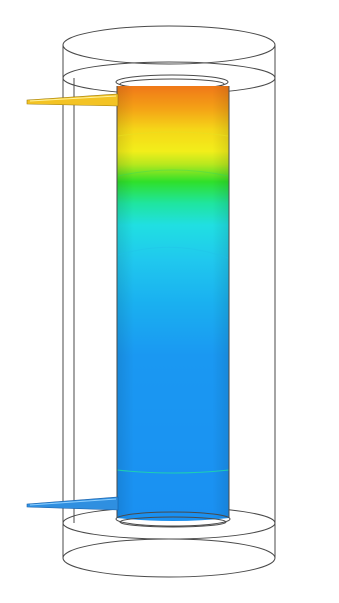  I want to click on outlet-pipe-highlight, so click(73, 98).